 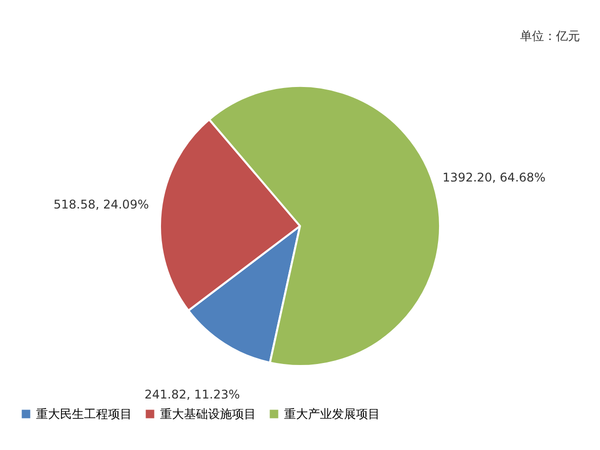 I want to click on text: 单位：亿元, so click(x=550, y=36).